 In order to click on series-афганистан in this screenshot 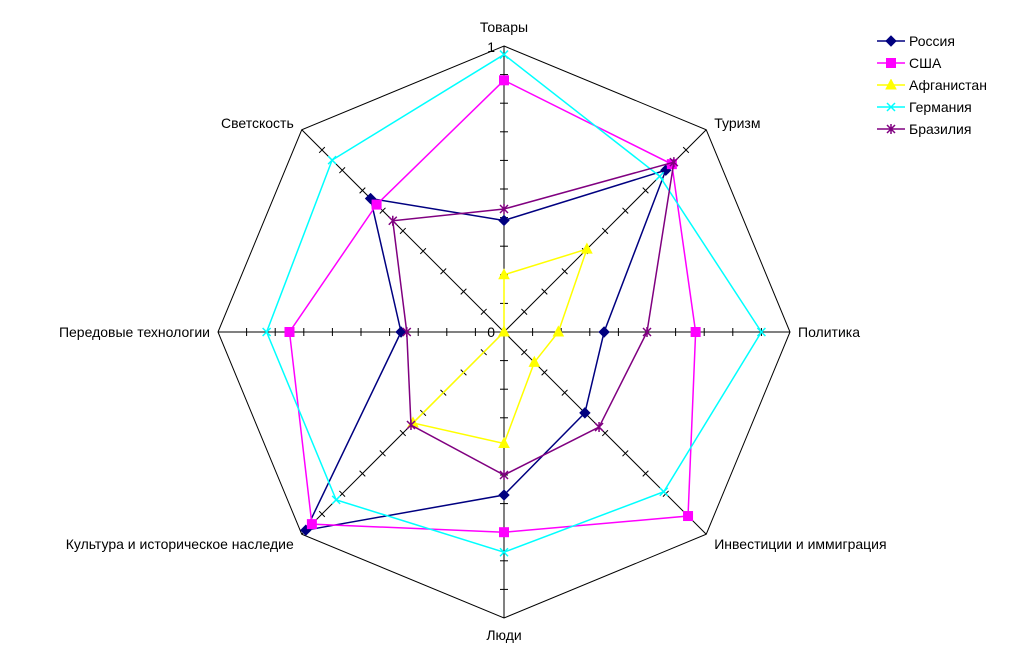, I will do `click(500, 345)`.